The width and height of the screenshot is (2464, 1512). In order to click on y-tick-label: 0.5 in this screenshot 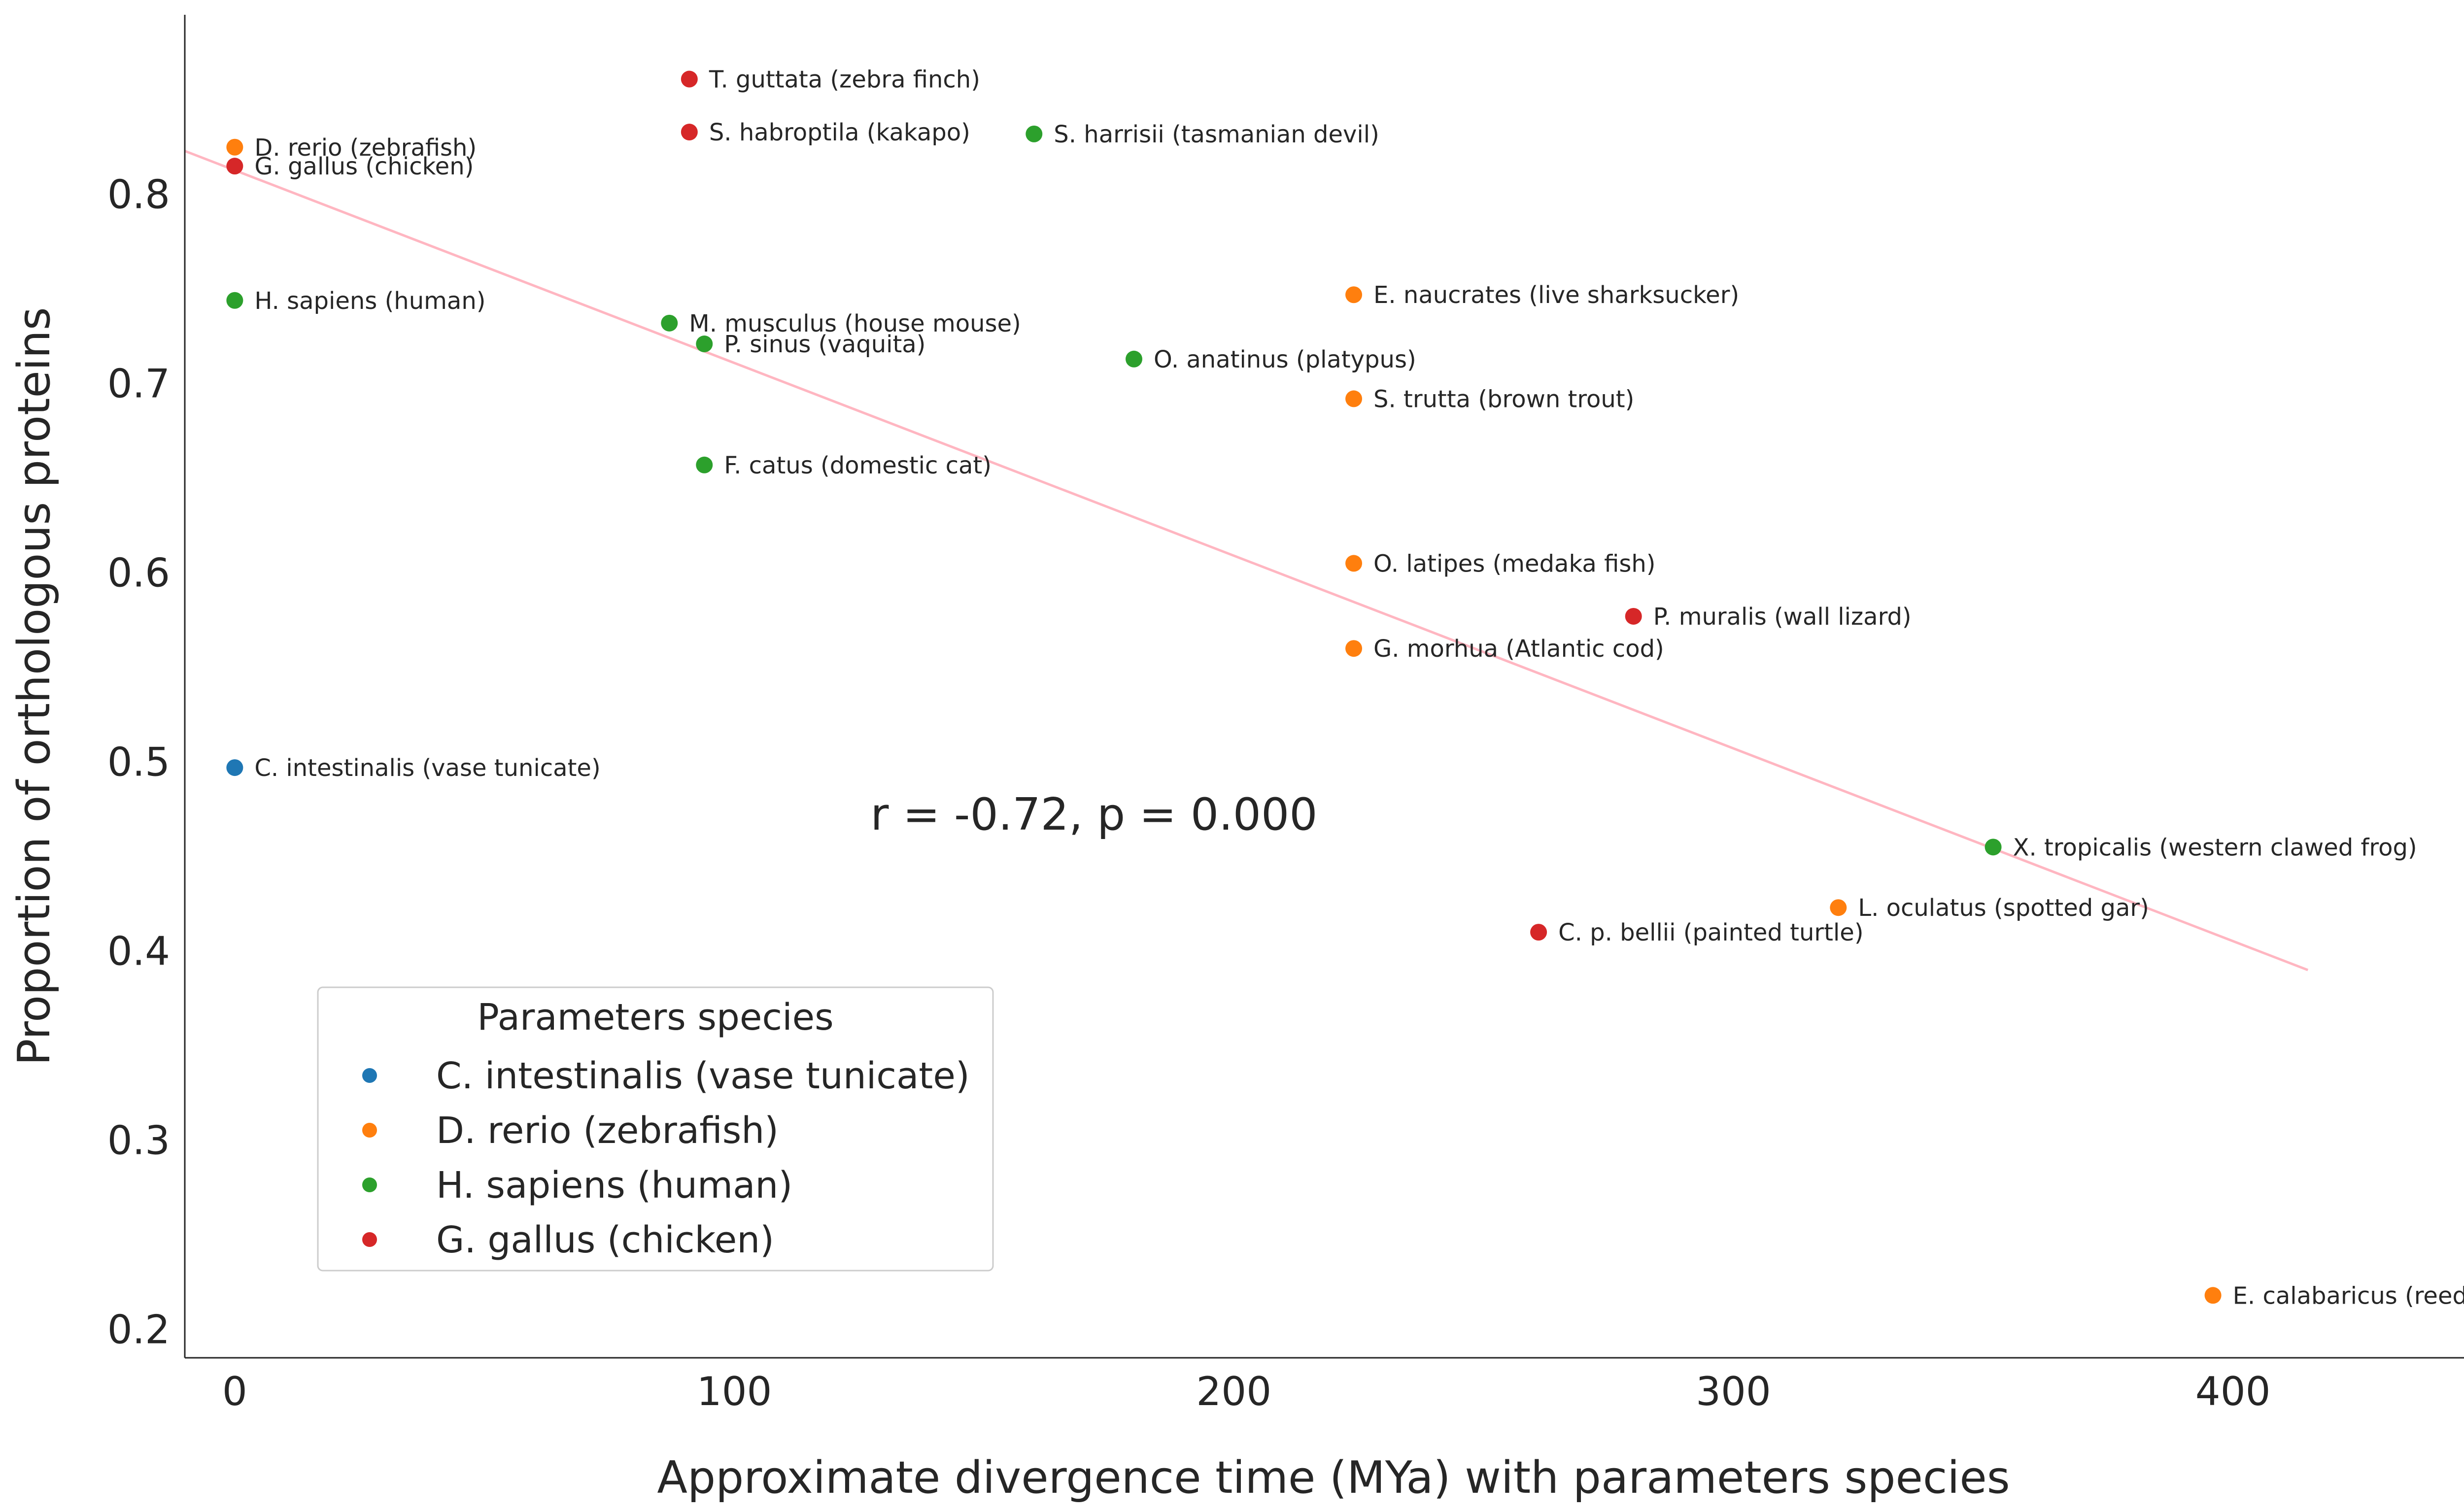, I will do `click(138, 762)`.